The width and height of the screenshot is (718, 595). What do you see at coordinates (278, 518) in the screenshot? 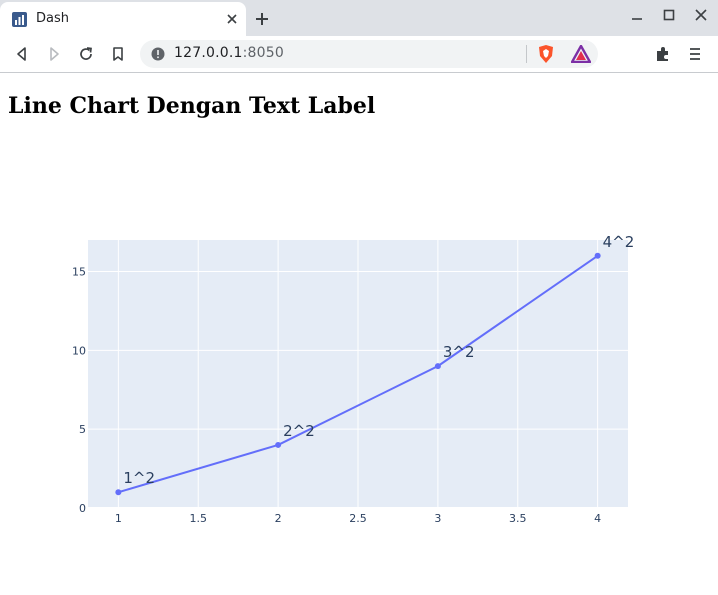
I see `x-tick-label: 2` at bounding box center [278, 518].